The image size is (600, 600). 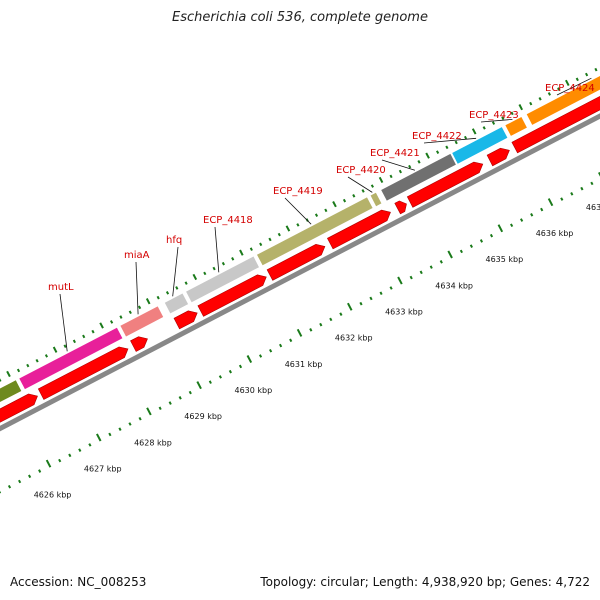 What do you see at coordinates (555, 233) in the screenshot?
I see `scale-label: 4636 kbp` at bounding box center [555, 233].